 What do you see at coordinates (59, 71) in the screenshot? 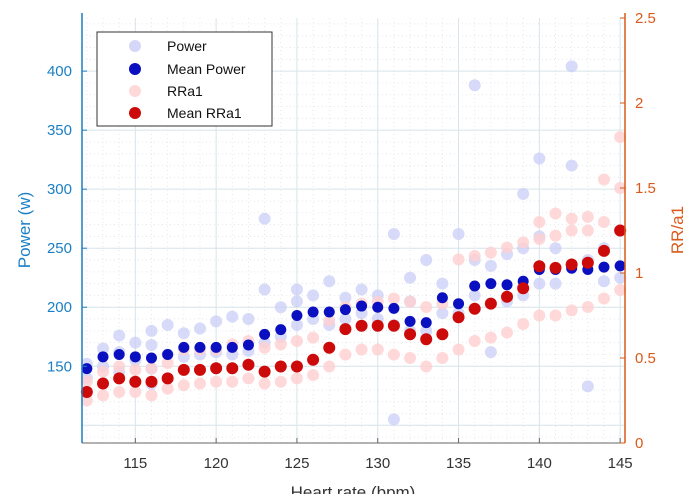
I see `y-left-tick-label: 400` at bounding box center [59, 71].